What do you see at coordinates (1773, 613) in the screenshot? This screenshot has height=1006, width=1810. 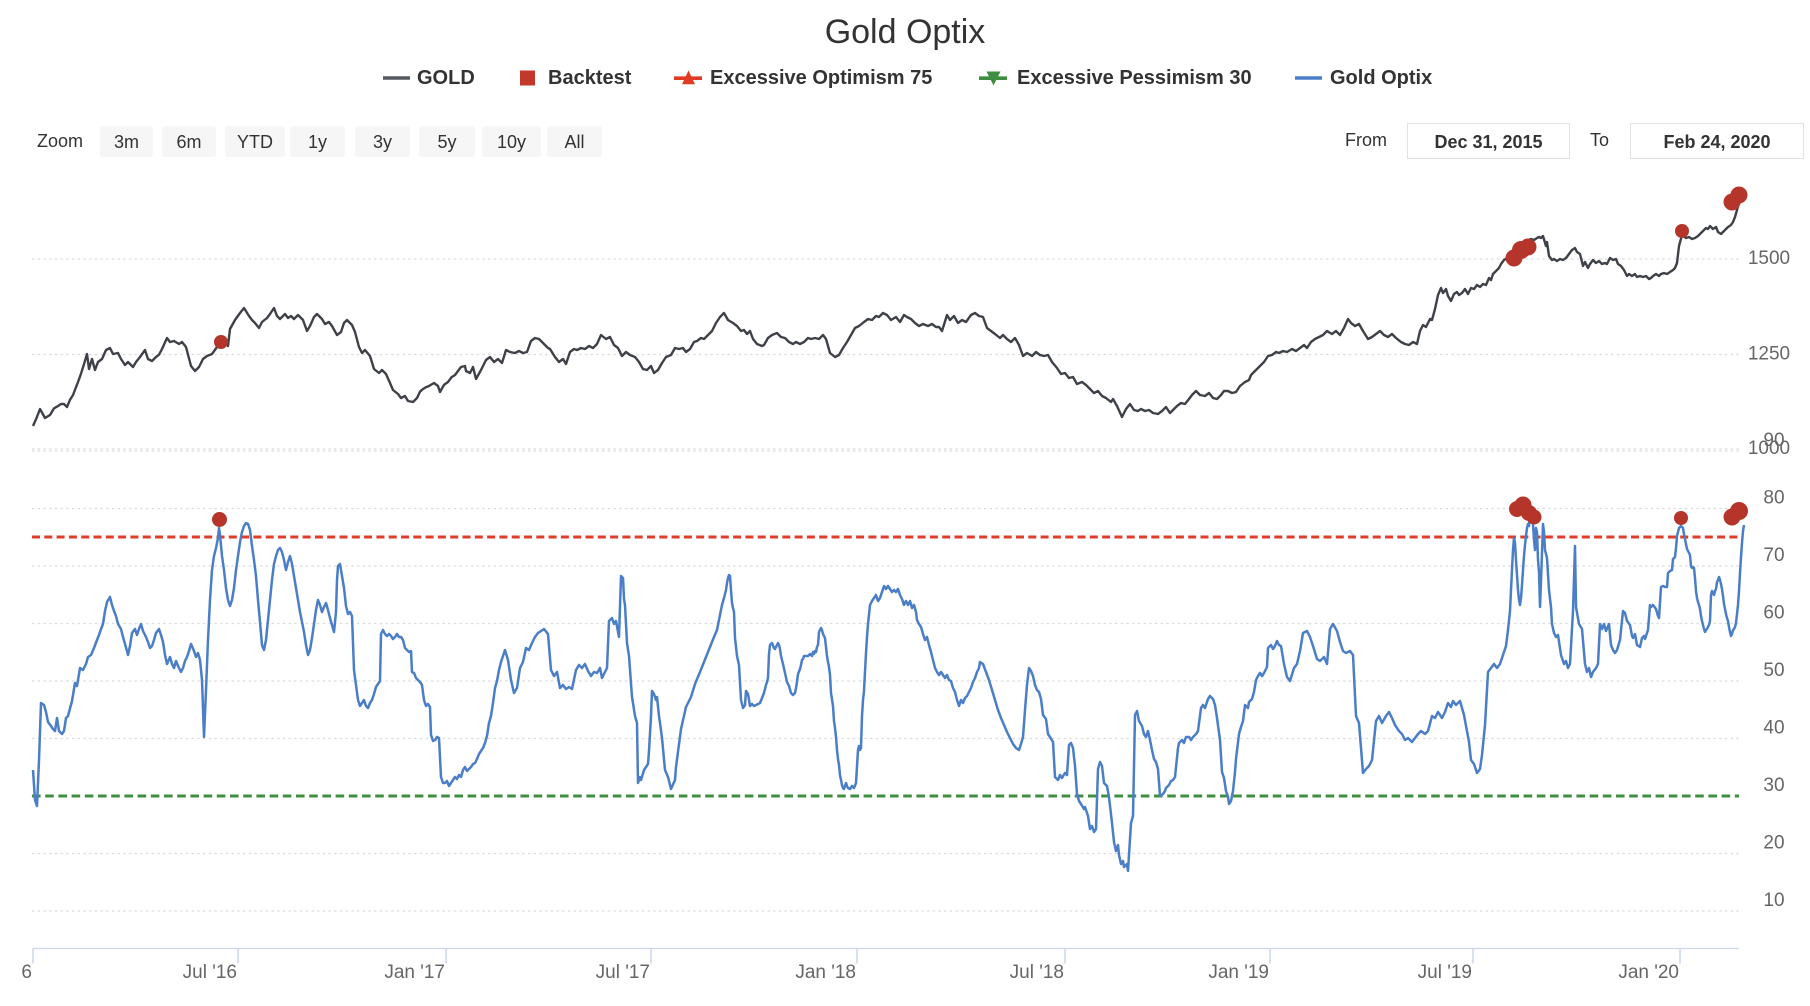 I see `svg-text: 60` at bounding box center [1773, 613].